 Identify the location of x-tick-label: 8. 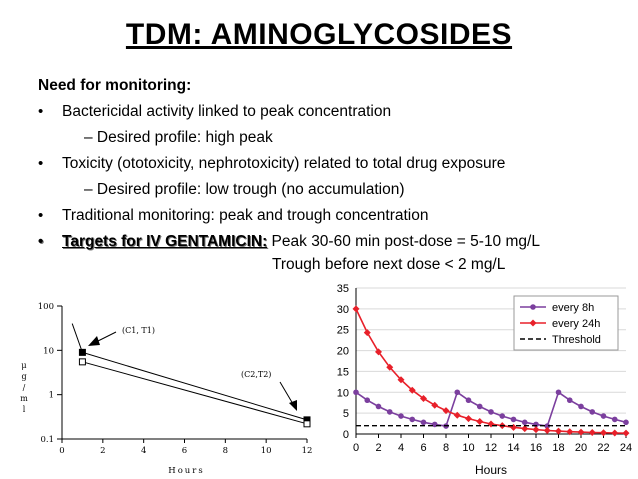
(446, 448).